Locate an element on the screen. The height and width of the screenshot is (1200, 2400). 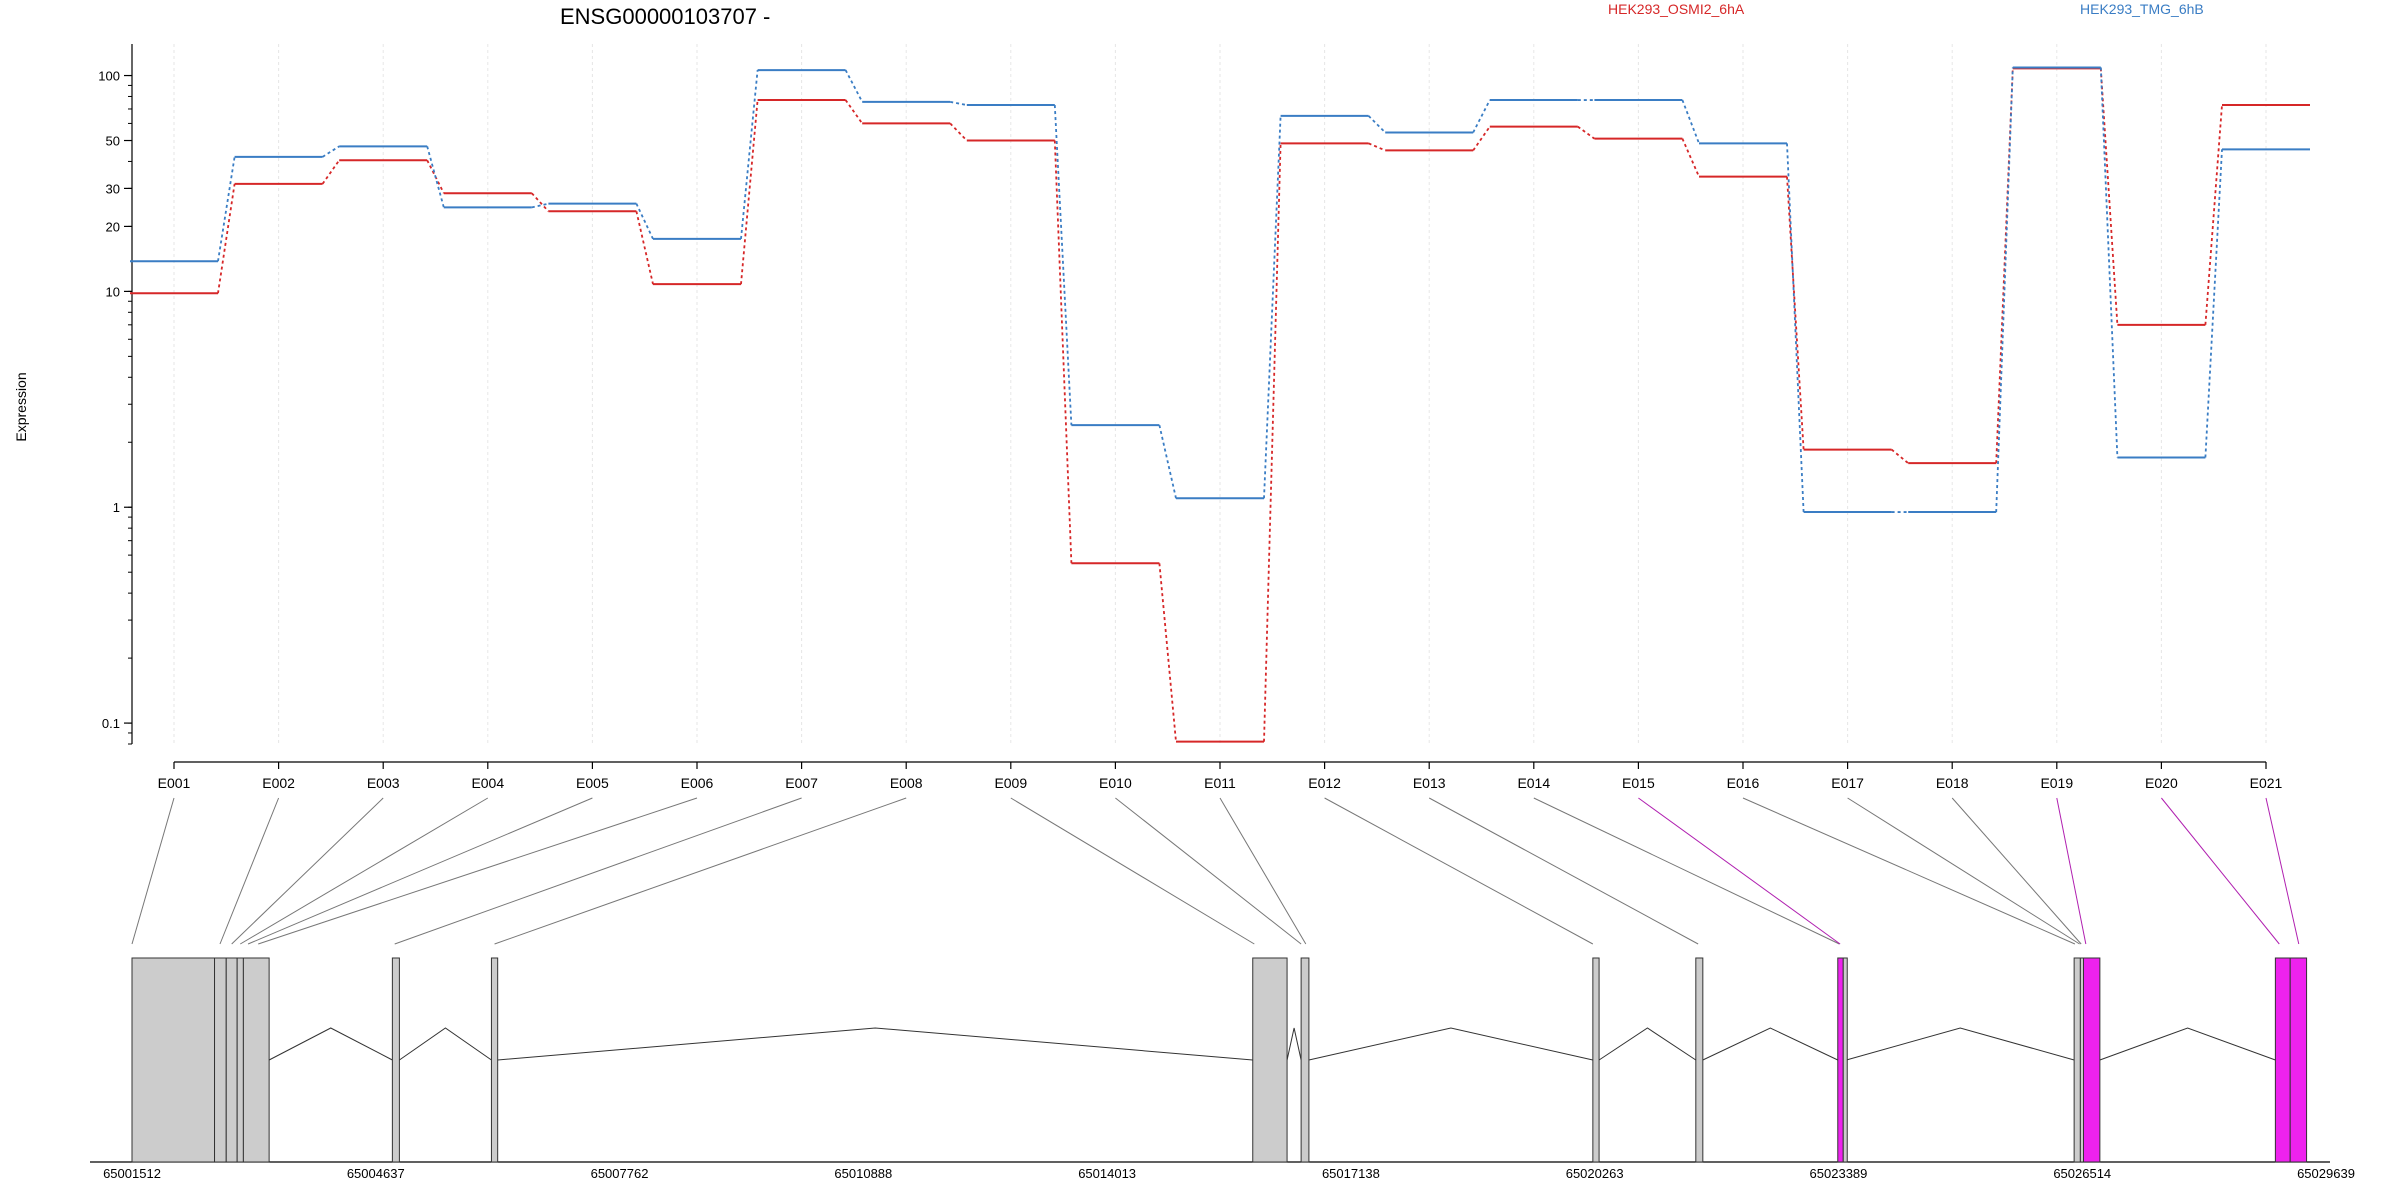
x-tick-label: E011 is located at coordinates (1220, 783).